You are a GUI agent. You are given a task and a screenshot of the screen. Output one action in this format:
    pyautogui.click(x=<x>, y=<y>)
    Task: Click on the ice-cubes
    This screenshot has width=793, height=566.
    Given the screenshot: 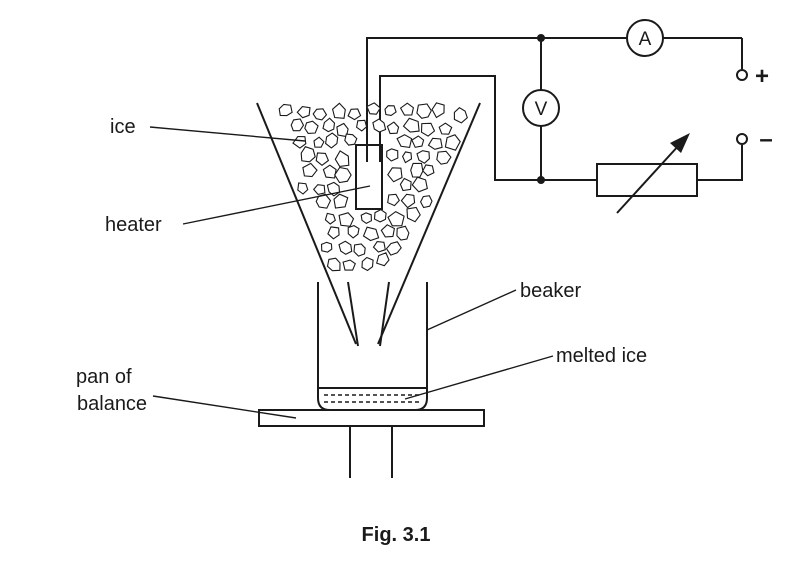 What is the action you would take?
    pyautogui.click(x=373, y=187)
    